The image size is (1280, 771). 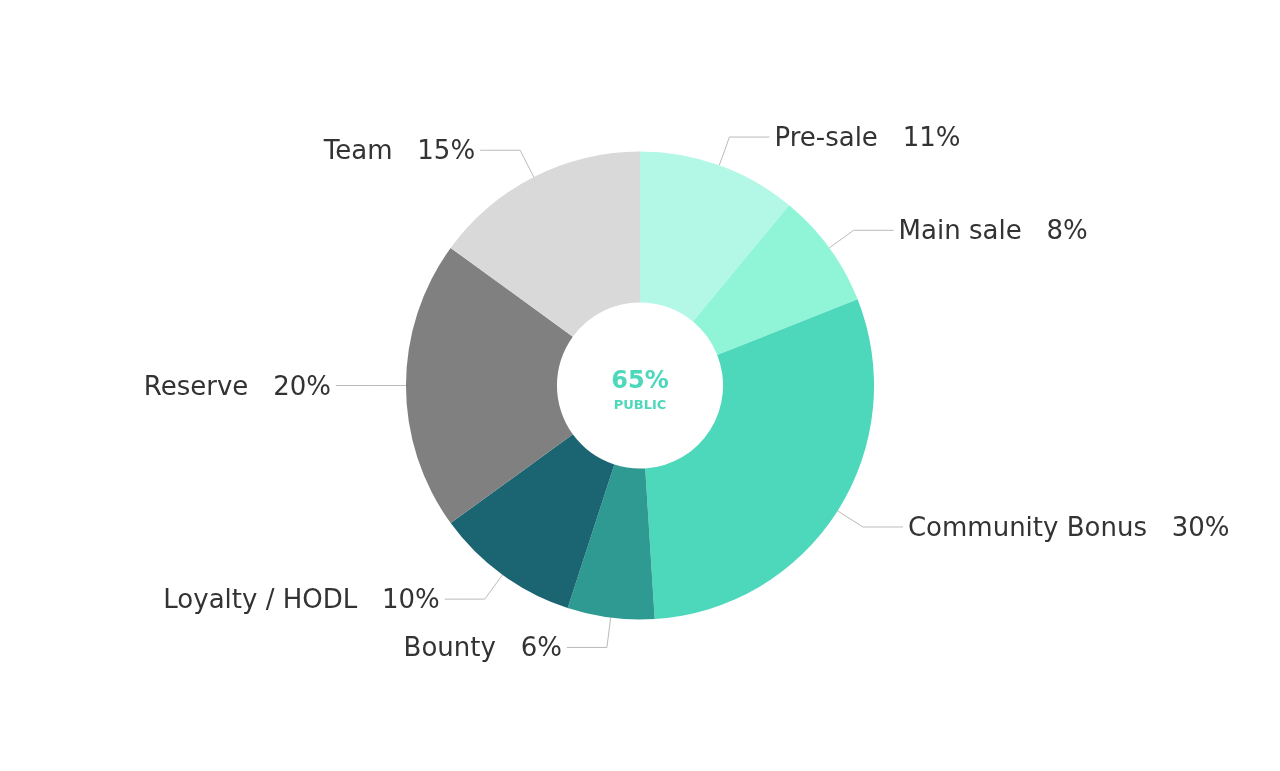 What do you see at coordinates (301, 599) in the screenshot?
I see `slice-label: Loyalty / HODL 10%` at bounding box center [301, 599].